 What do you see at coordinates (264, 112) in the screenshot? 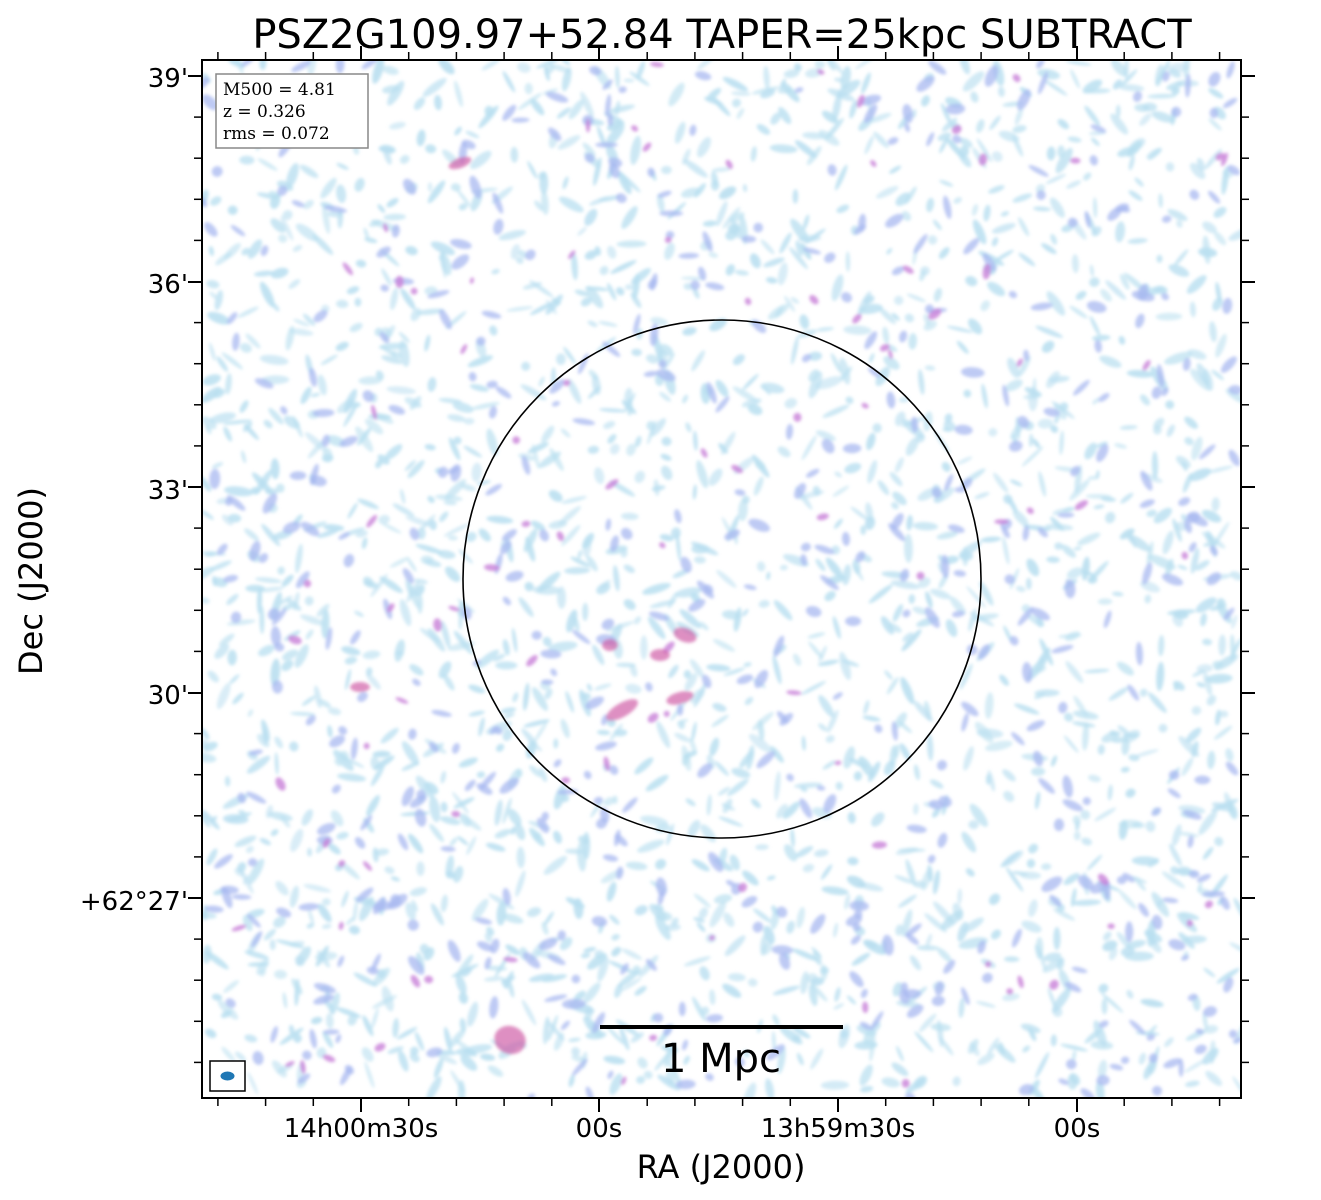
I see `info-redshift: z = 0.326` at bounding box center [264, 112].